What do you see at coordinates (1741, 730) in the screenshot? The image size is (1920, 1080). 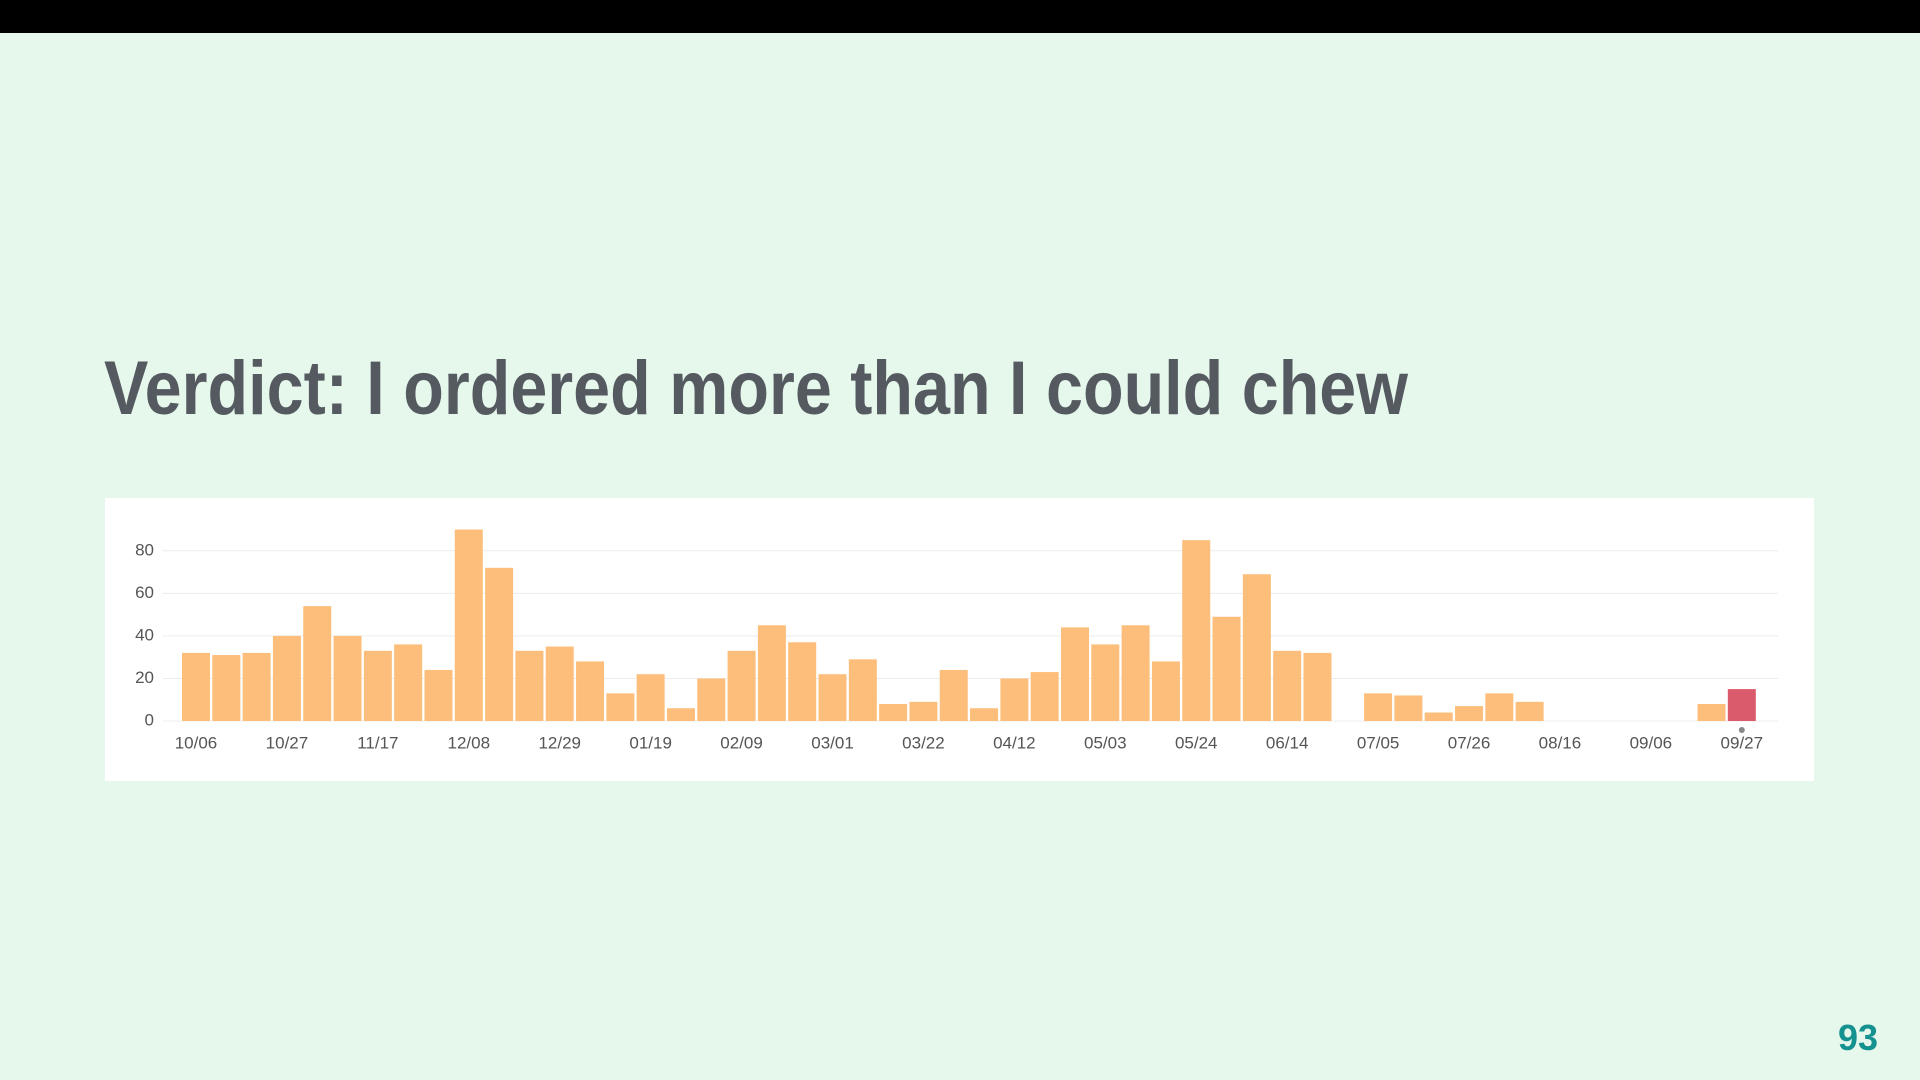 I see `current-marker` at bounding box center [1741, 730].